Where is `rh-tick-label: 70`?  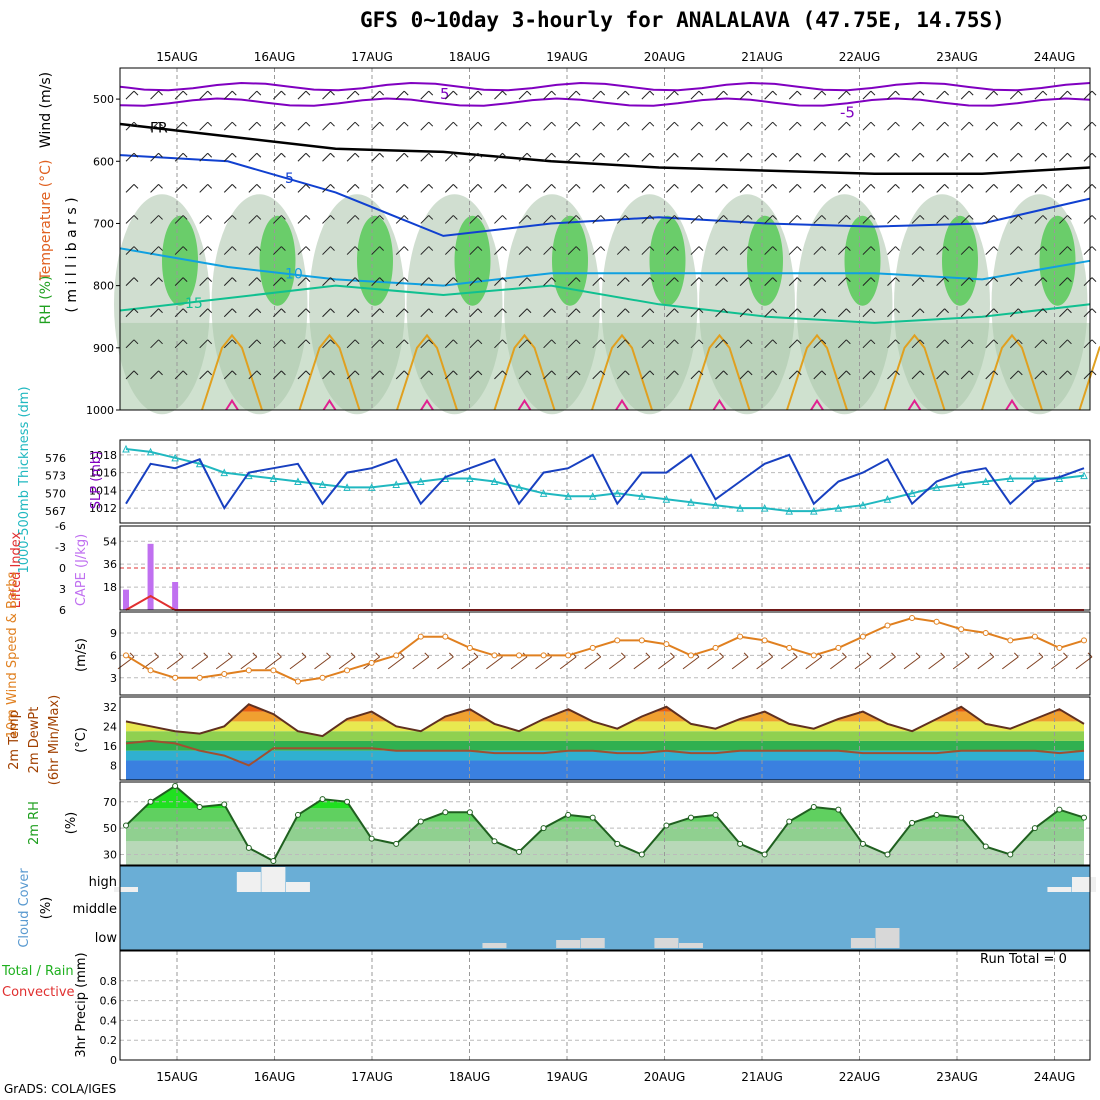 rh-tick-label: 70 is located at coordinates (110, 802).